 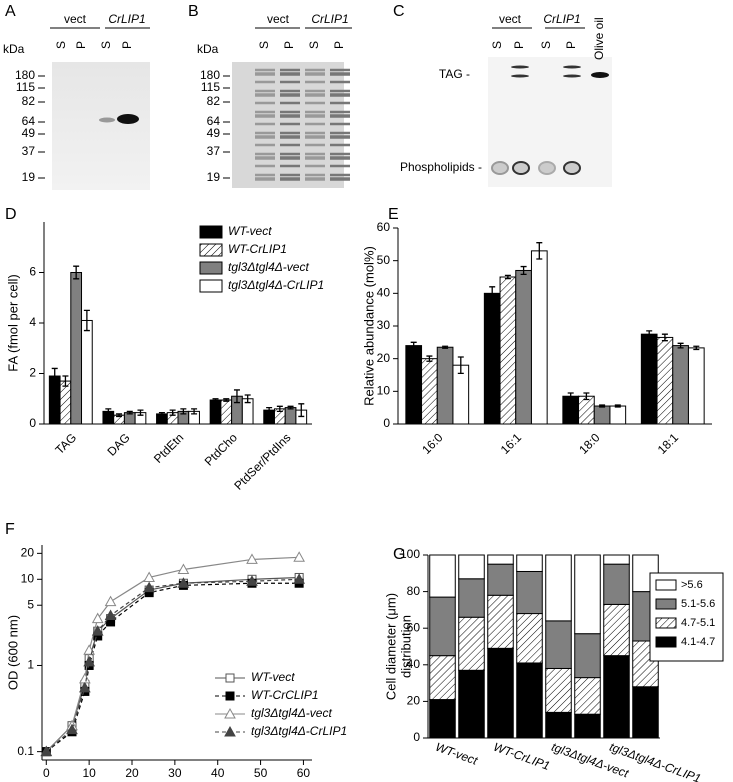 What do you see at coordinates (410, 554) in the screenshot?
I see `y-tick-label: 100` at bounding box center [410, 554].